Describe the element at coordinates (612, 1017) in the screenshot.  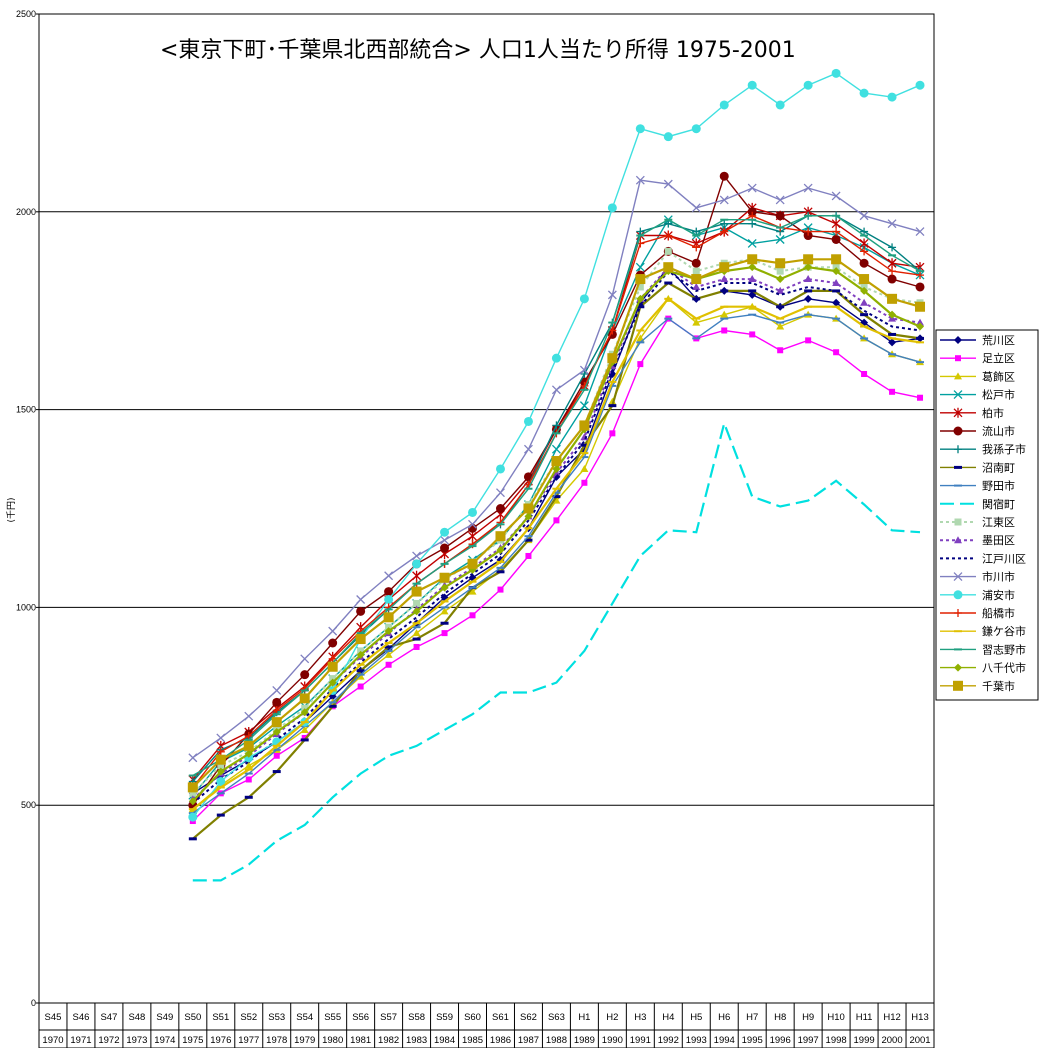
I see `x-tick-era-label: H2` at that location.